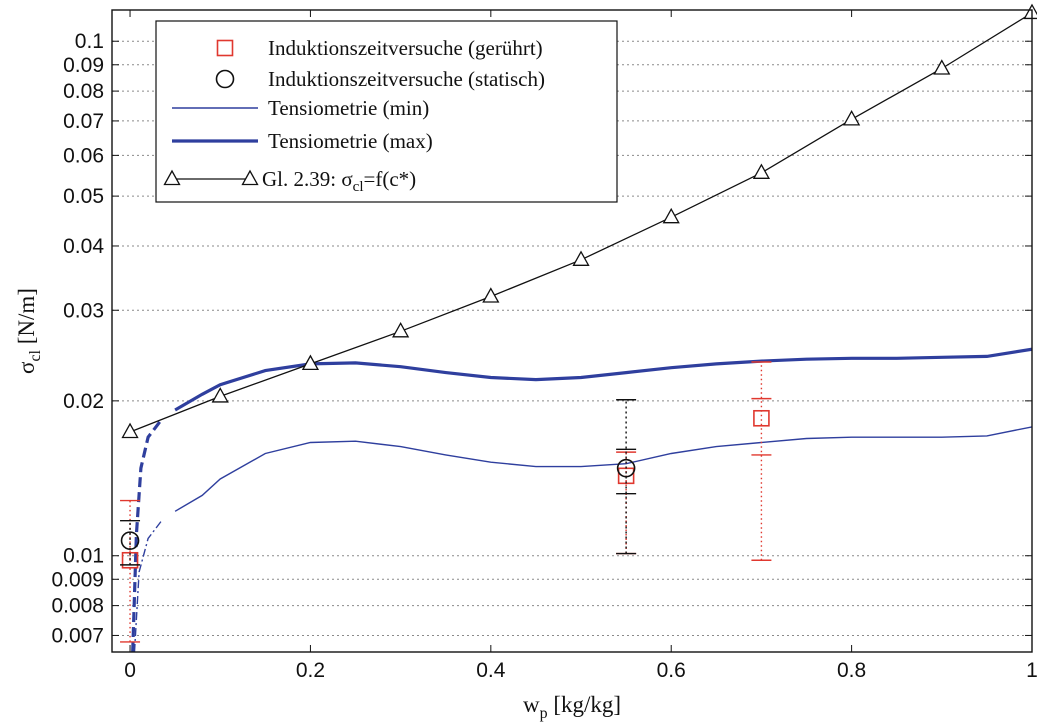 The height and width of the screenshot is (722, 1037). I want to click on legend-entry-tensiometry-min: Tensiometrie (min), so click(348, 108).